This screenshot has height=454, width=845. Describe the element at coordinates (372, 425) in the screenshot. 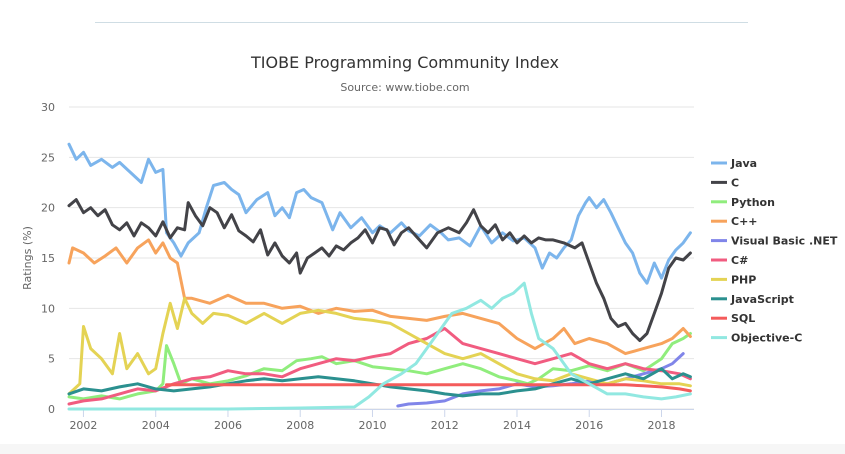

I see `x-tick-label: 2010` at that location.